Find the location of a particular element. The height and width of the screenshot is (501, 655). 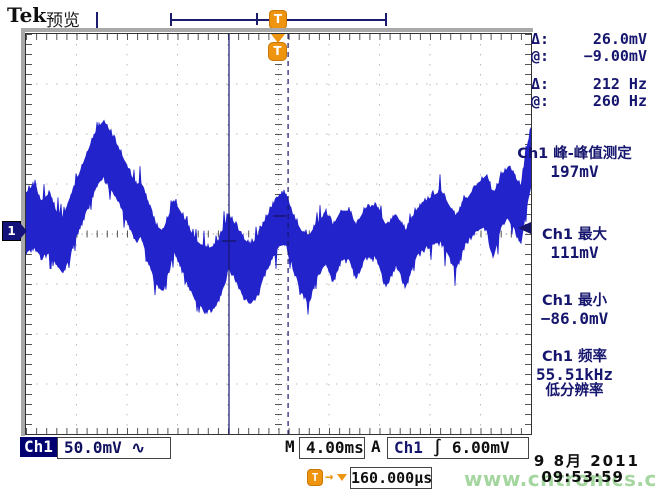

timebase-prefix: M is located at coordinates (290, 446).